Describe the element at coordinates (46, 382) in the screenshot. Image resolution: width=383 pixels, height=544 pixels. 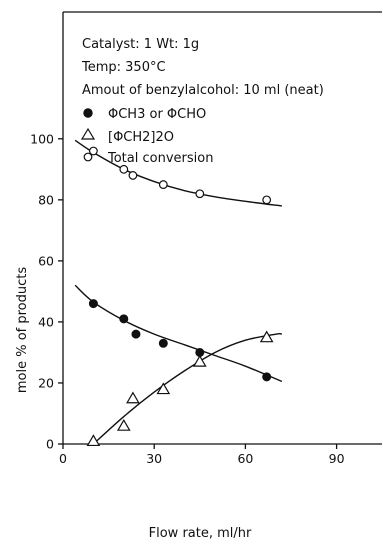
I see `y-tick-label: 20` at that location.